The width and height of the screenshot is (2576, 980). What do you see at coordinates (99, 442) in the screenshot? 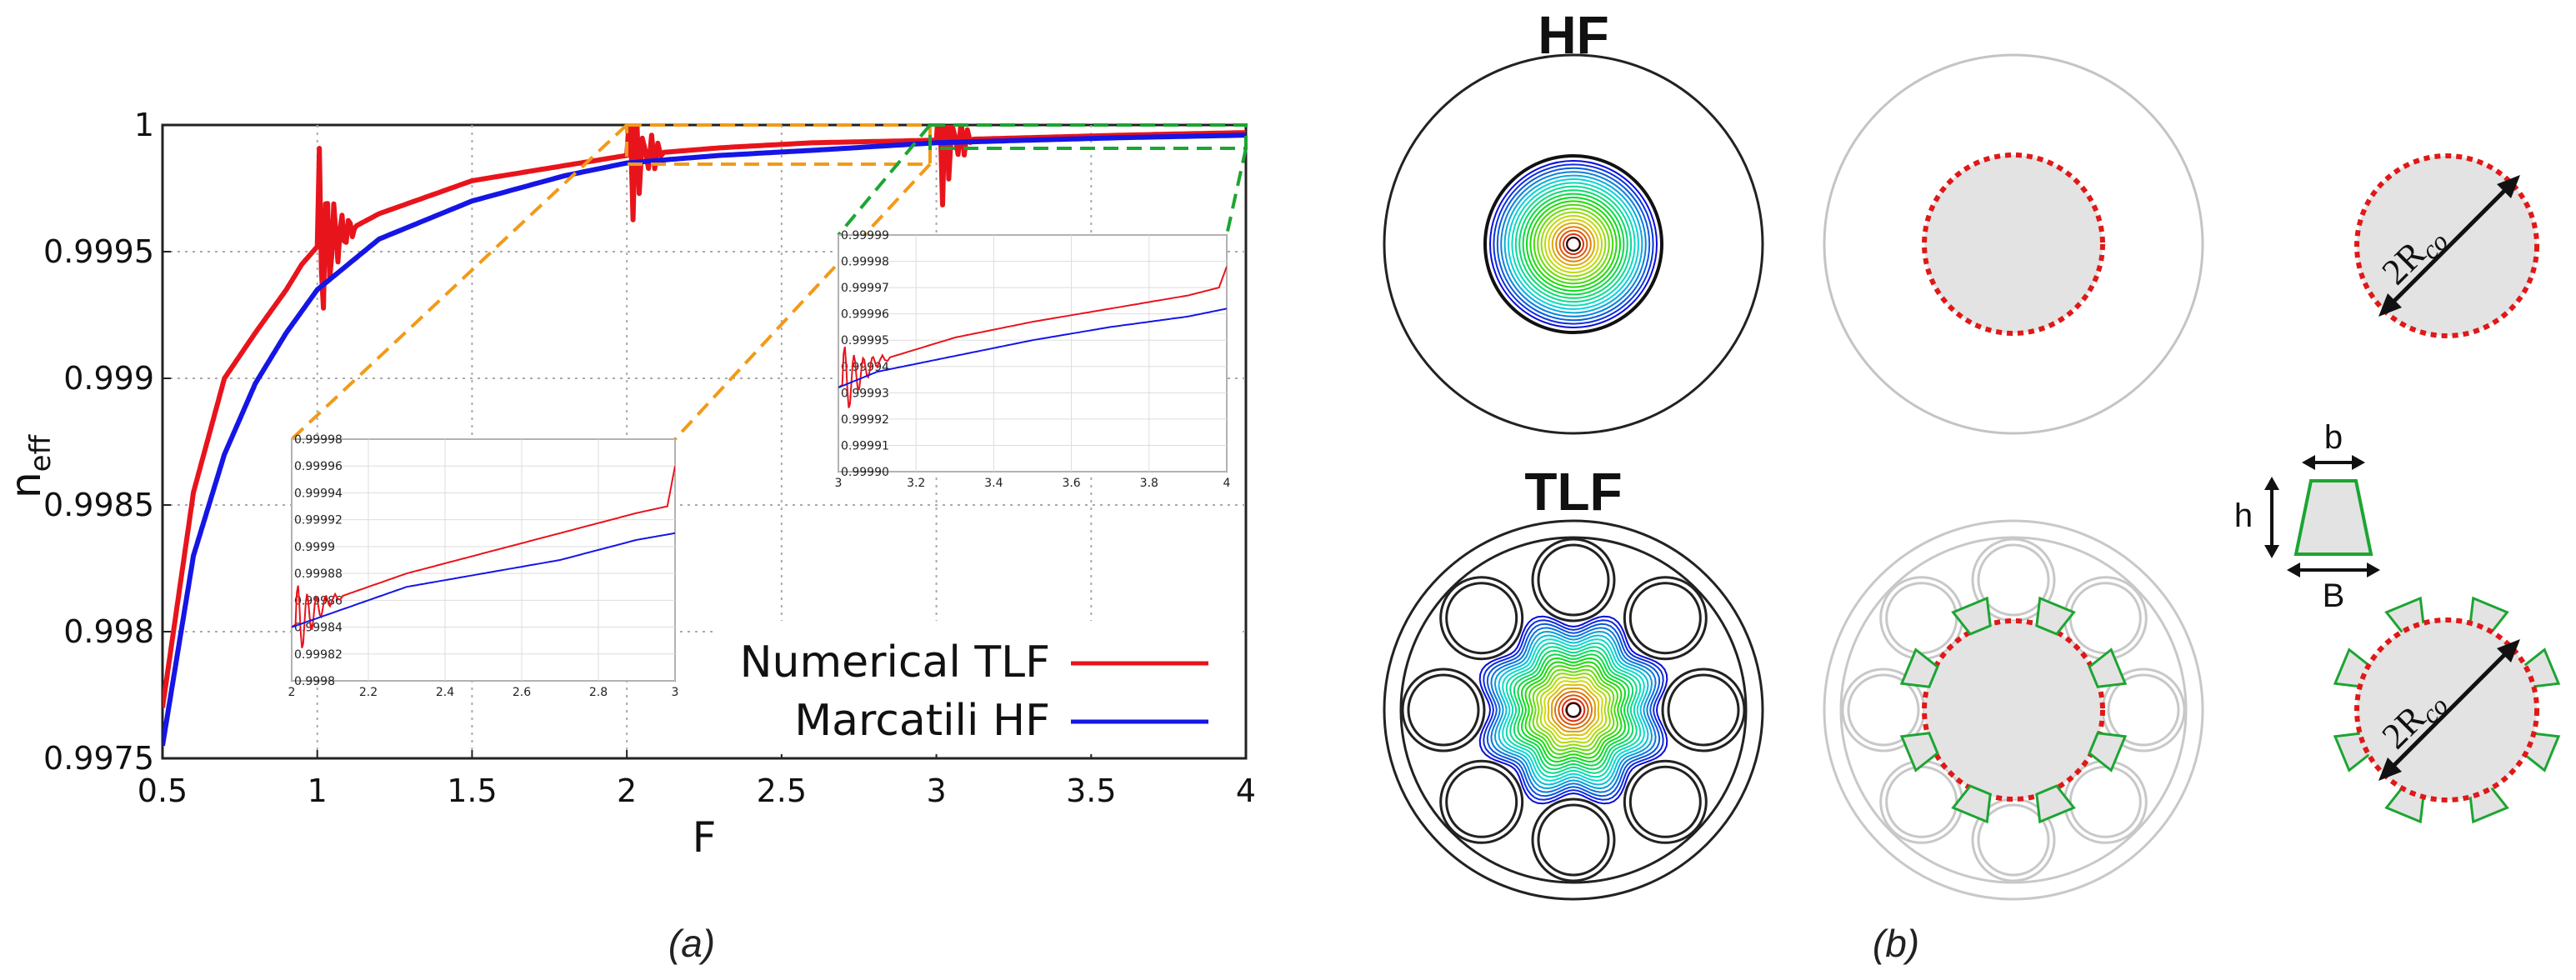
I see `y-tick-labels: 0.9975 0.998 0.9985 0.999 0.9995 1` at bounding box center [99, 442].